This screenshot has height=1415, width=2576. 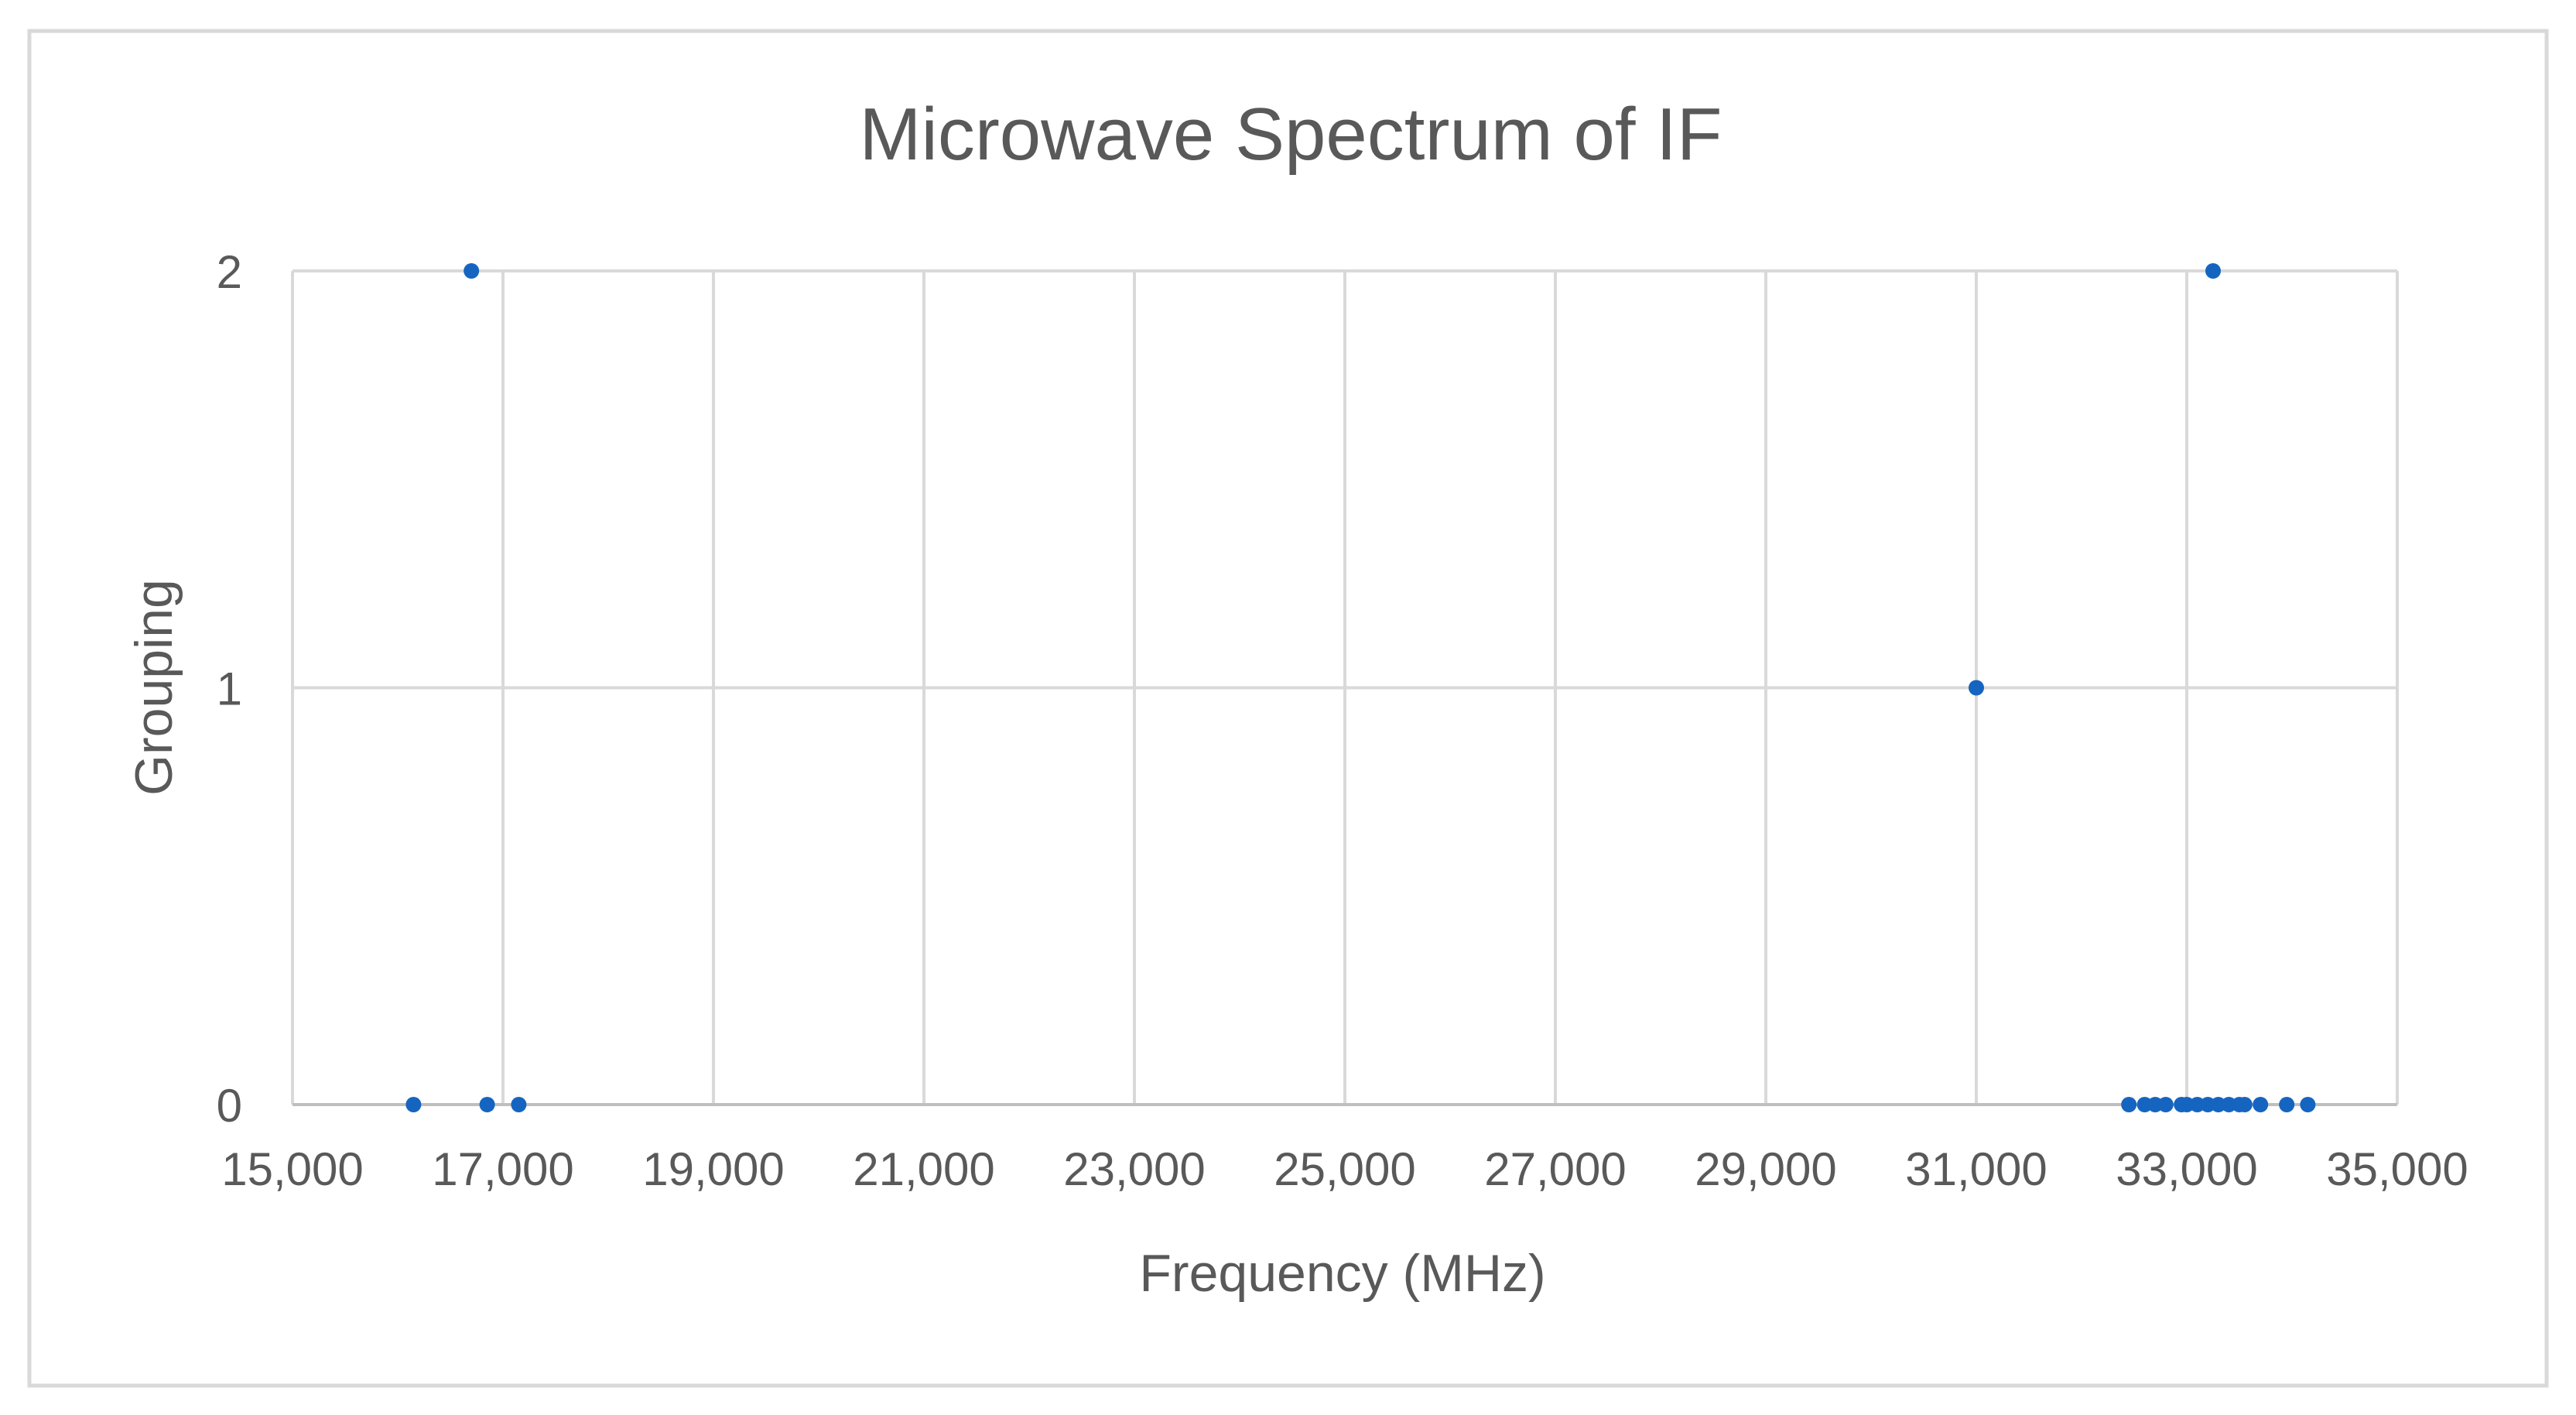 I want to click on x-tick-label: 31,000, so click(x=1976, y=1169).